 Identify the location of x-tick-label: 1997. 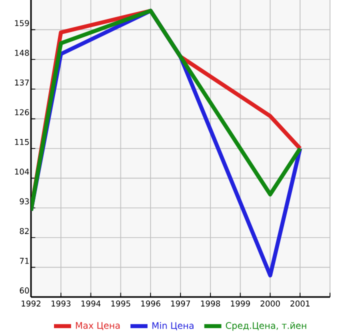
(180, 303).